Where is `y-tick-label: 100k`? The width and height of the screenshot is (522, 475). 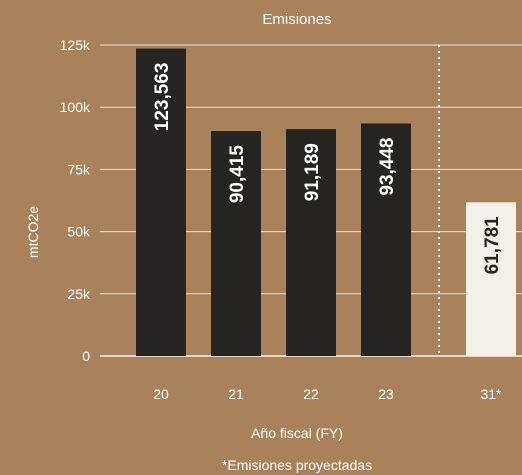 y-tick-label: 100k is located at coordinates (75, 107).